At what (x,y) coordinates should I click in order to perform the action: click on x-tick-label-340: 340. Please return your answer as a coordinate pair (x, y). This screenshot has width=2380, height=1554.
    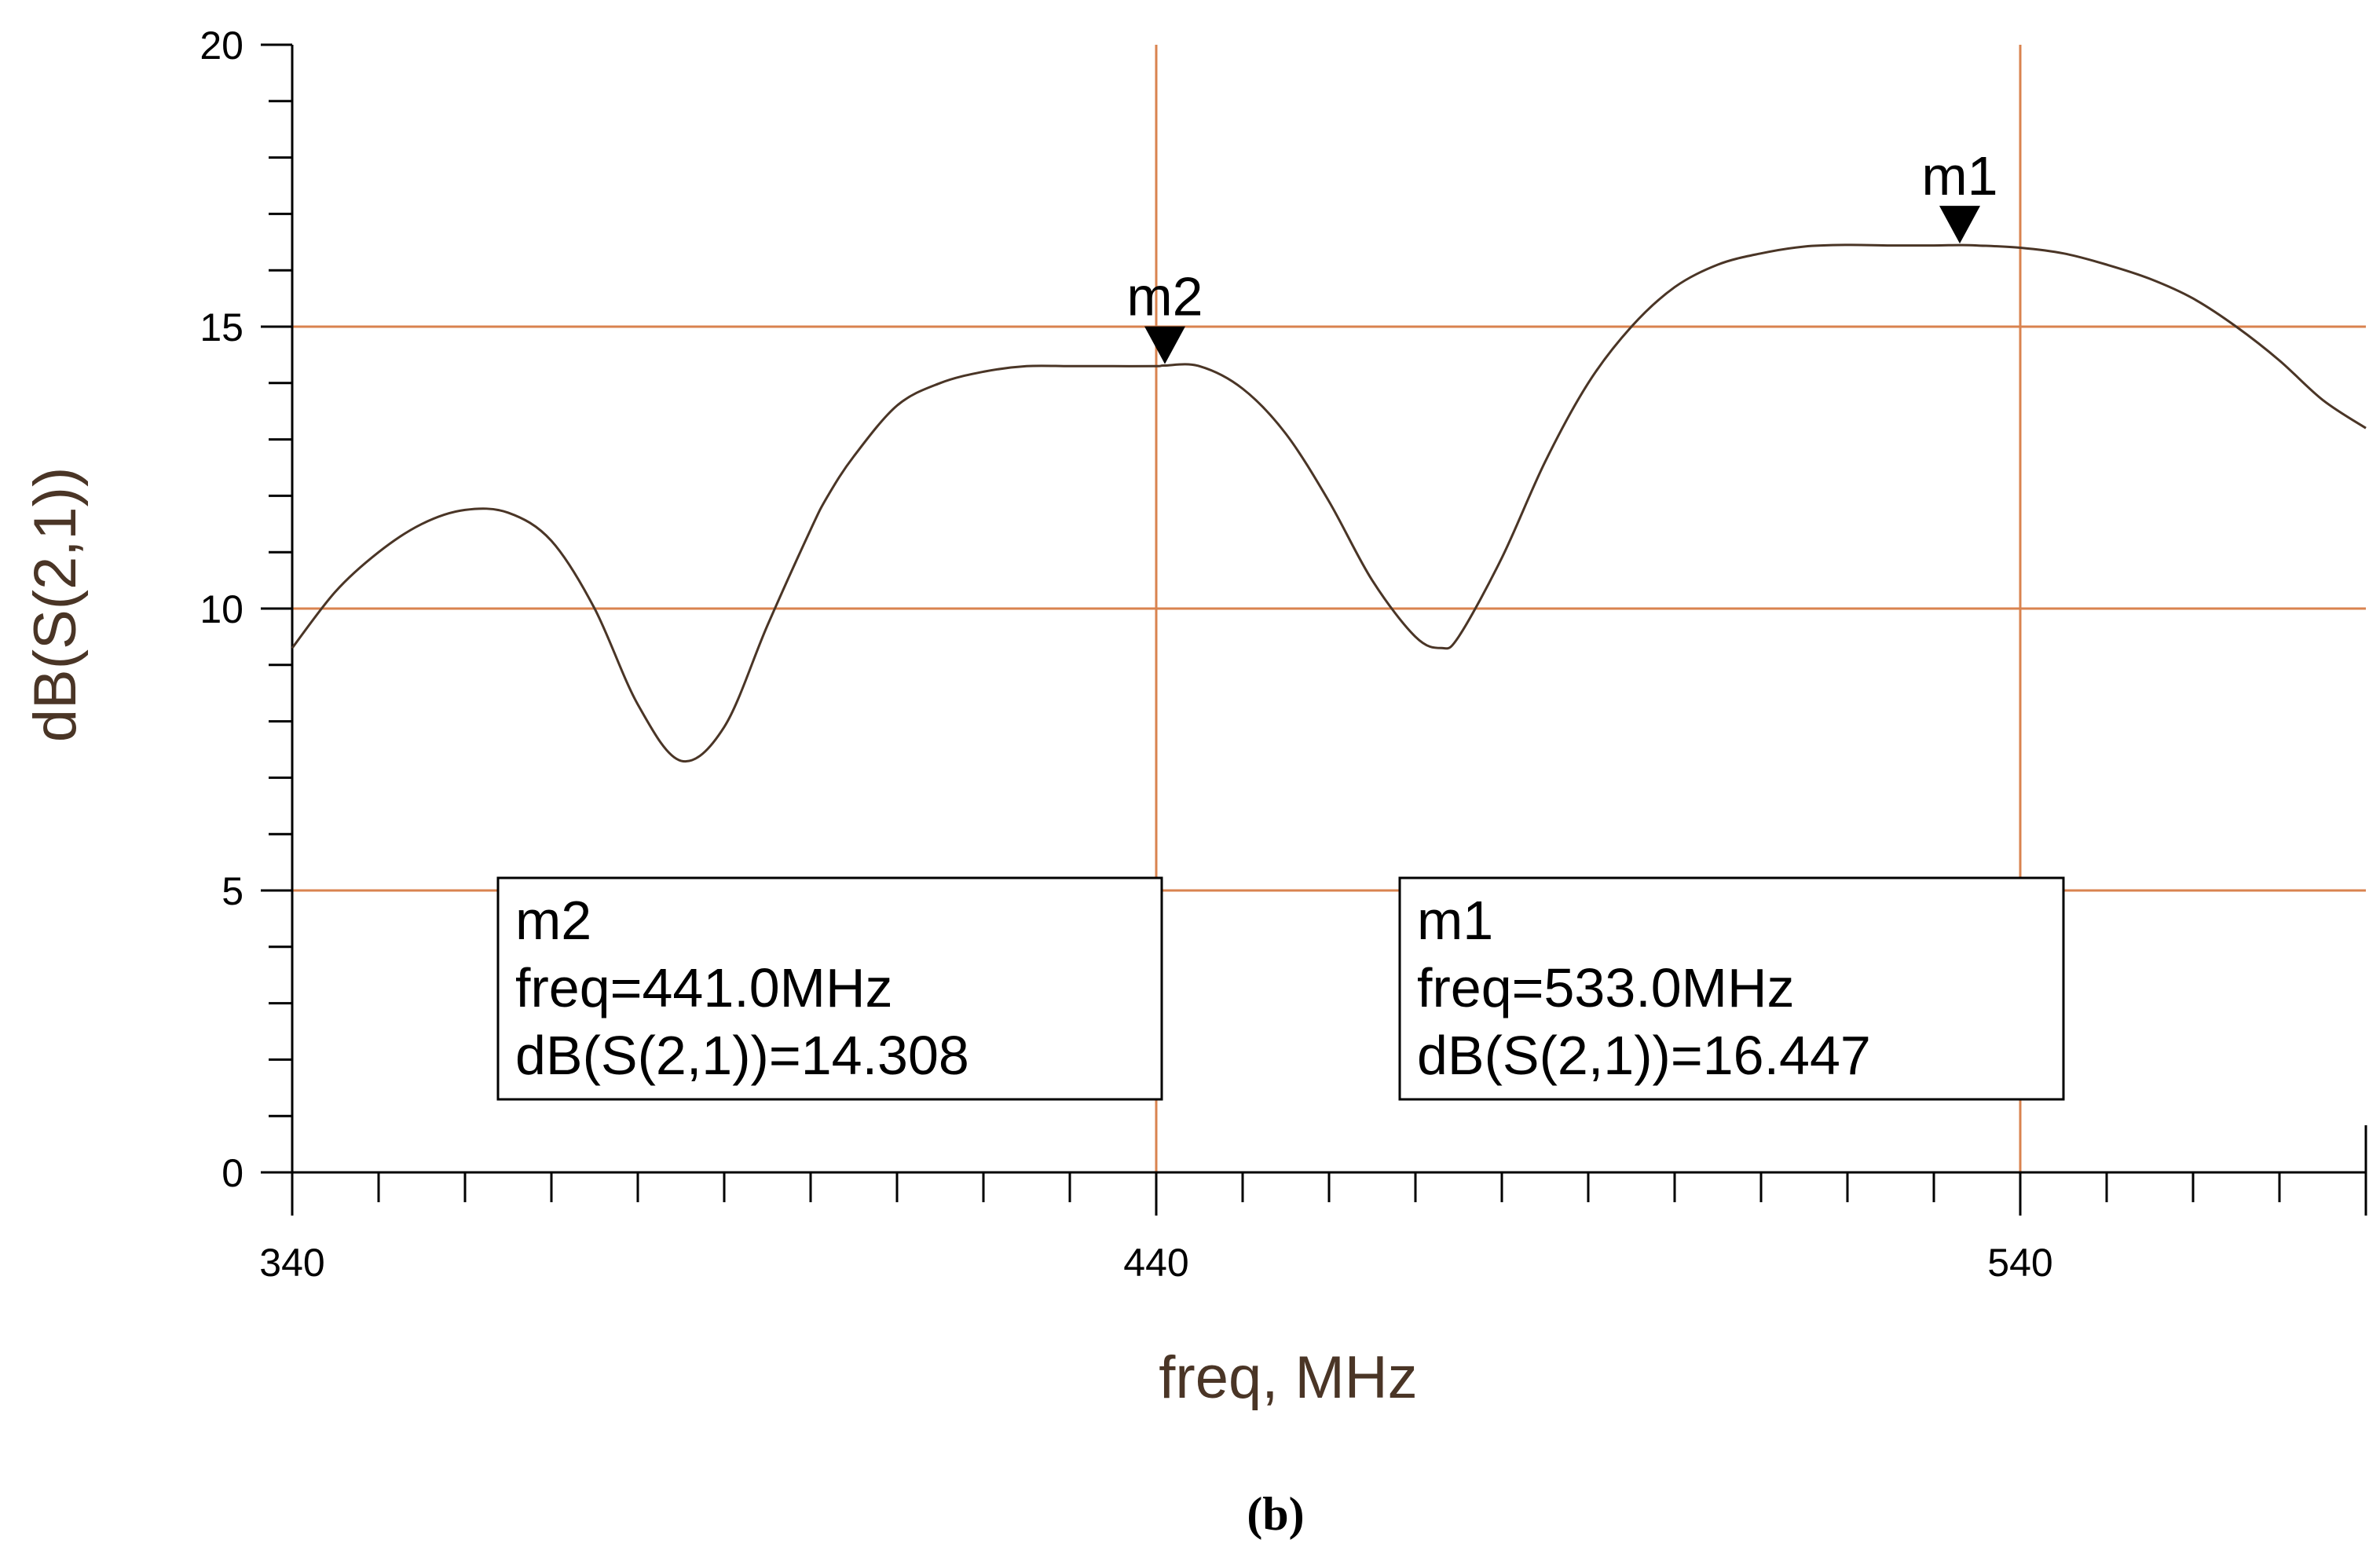
    Looking at the image, I should click on (291, 1263).